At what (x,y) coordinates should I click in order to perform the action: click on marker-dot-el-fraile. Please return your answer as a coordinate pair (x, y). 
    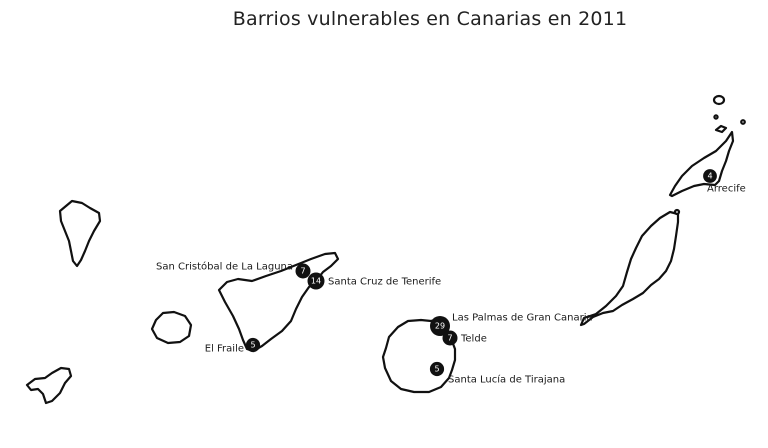
    Looking at the image, I should click on (253, 345).